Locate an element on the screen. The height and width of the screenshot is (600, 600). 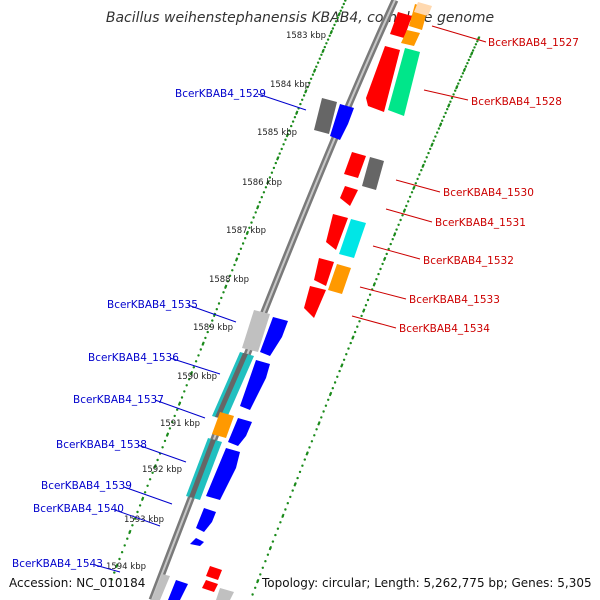
gene-label: BcerKBAB4_1531 is located at coordinates (480, 223).